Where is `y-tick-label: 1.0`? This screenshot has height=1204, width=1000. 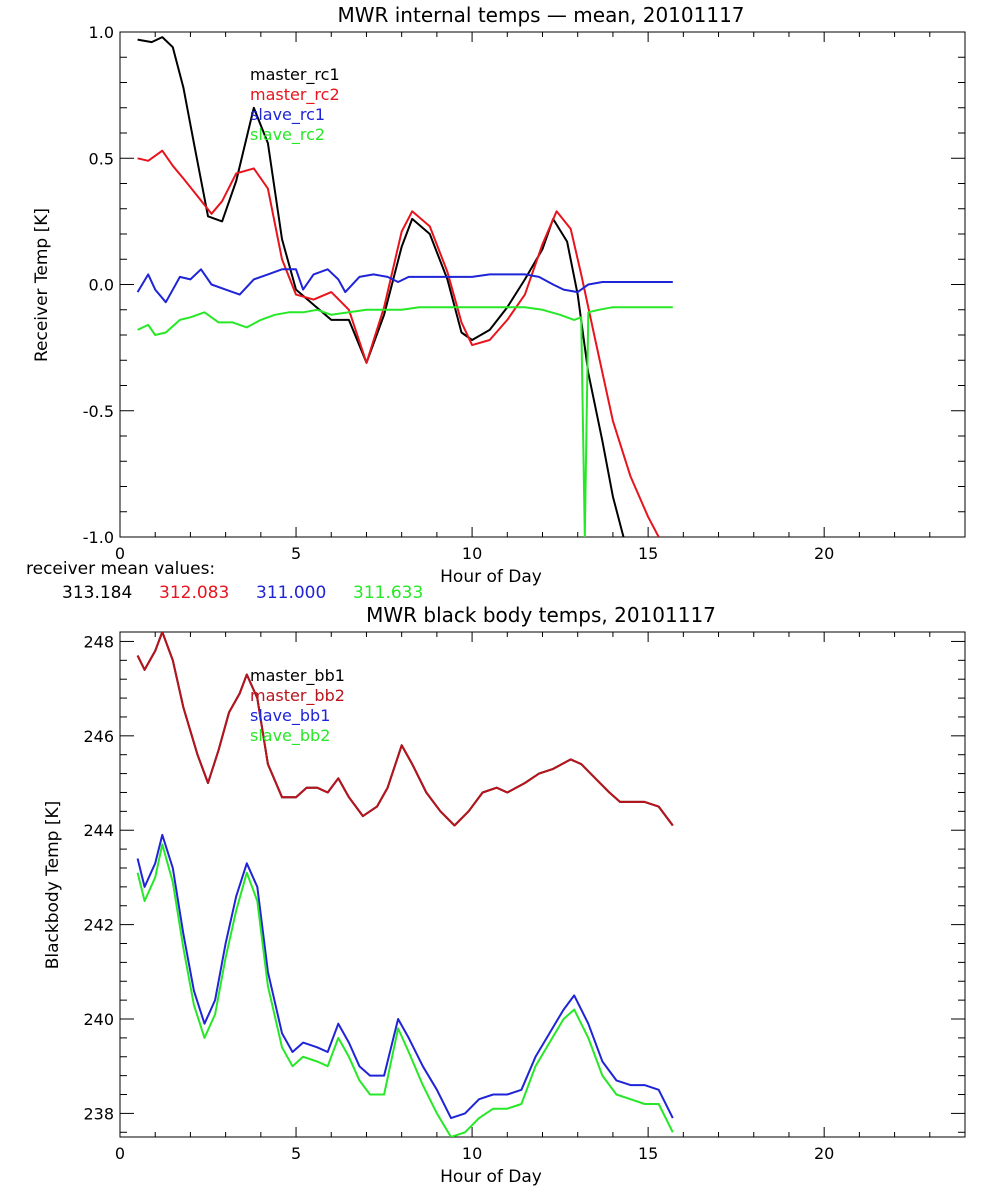
y-tick-label: 1.0 is located at coordinates (101, 32).